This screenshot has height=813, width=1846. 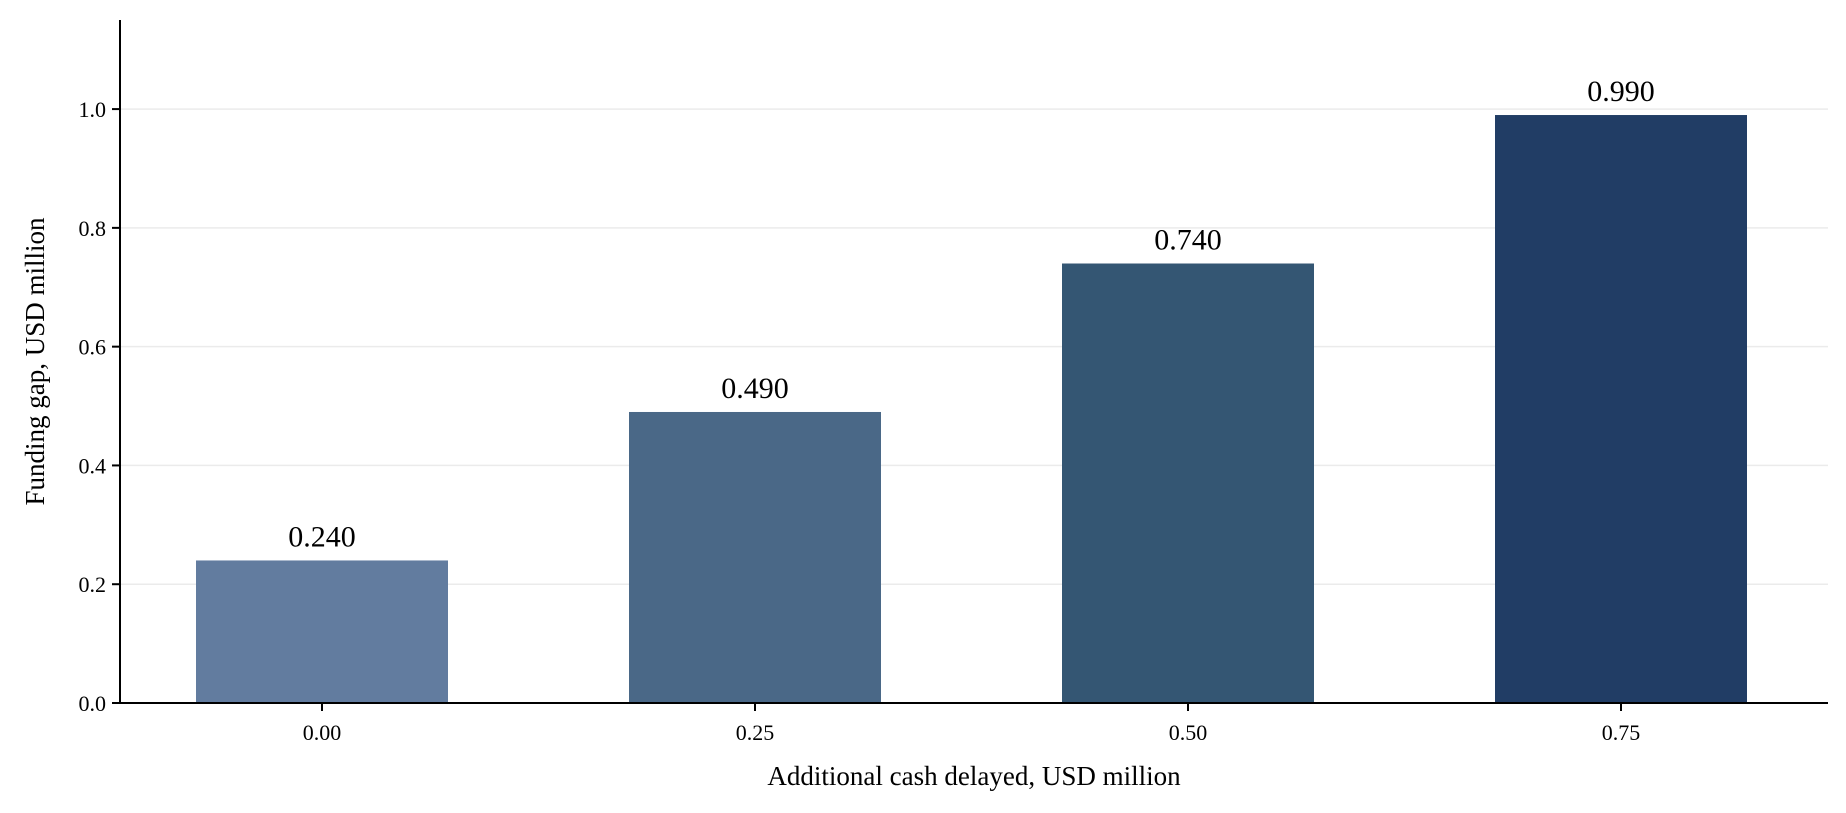 I want to click on x-tick-label: 0.25, so click(x=755, y=732).